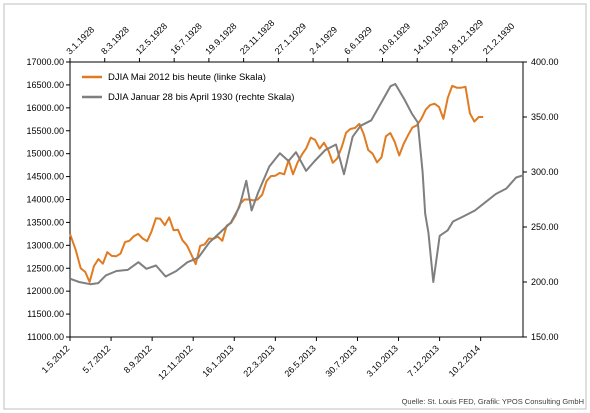  I want to click on left-tick-label: 11500.00, so click(45, 314).